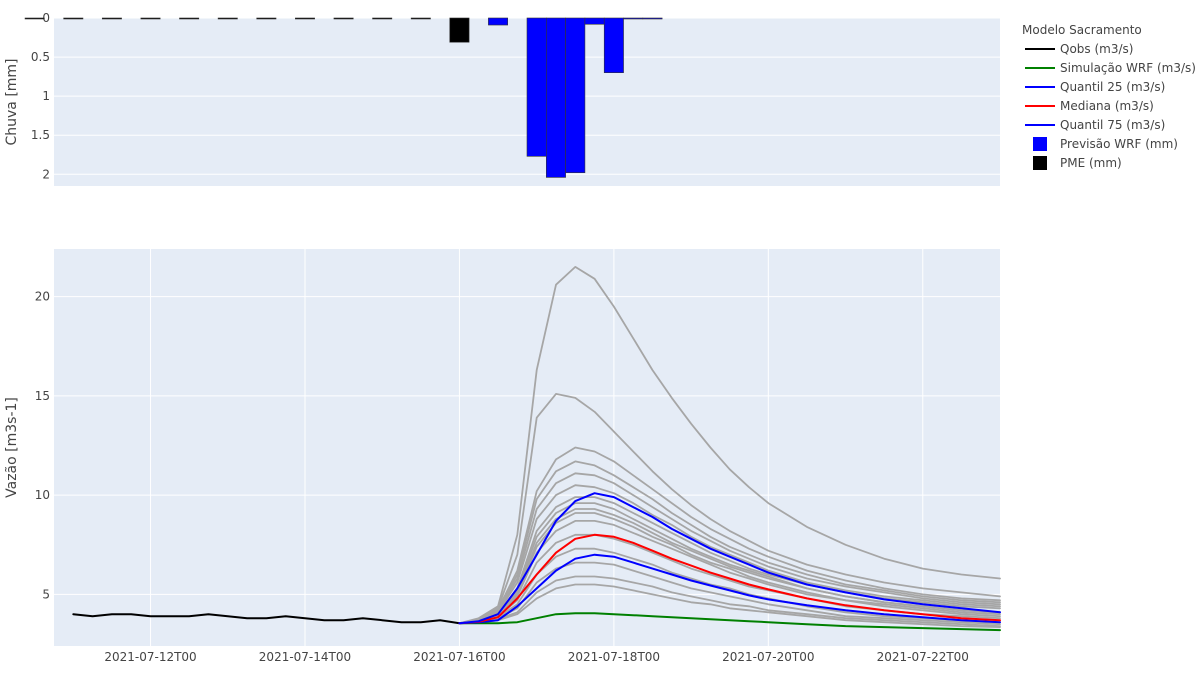  Describe the element at coordinates (42, 297) in the screenshot. I see `flow-y-tick-label: 20` at that location.